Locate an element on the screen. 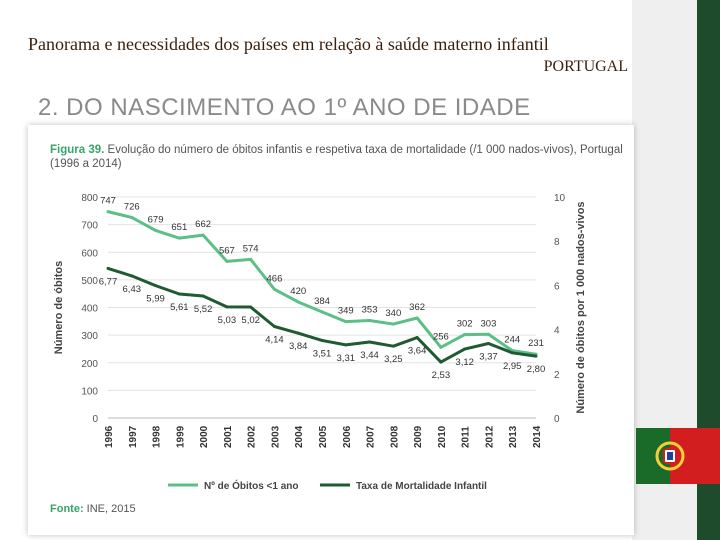 The image size is (720, 540). data-label: 5,61 is located at coordinates (179, 307).